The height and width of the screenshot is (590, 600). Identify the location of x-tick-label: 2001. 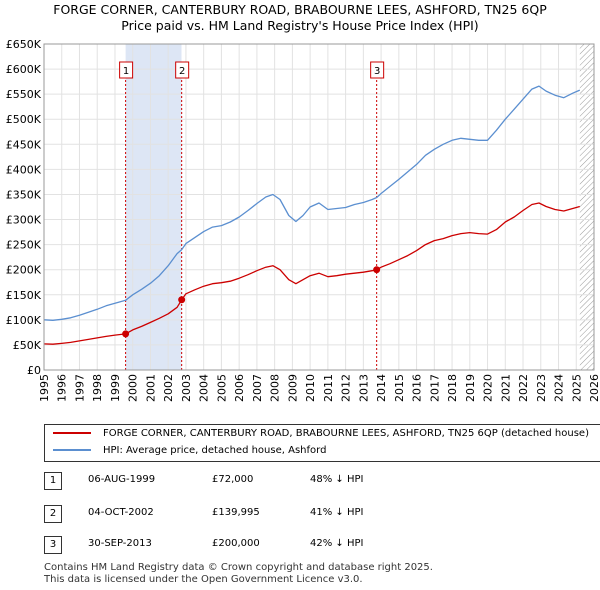
(150, 388).